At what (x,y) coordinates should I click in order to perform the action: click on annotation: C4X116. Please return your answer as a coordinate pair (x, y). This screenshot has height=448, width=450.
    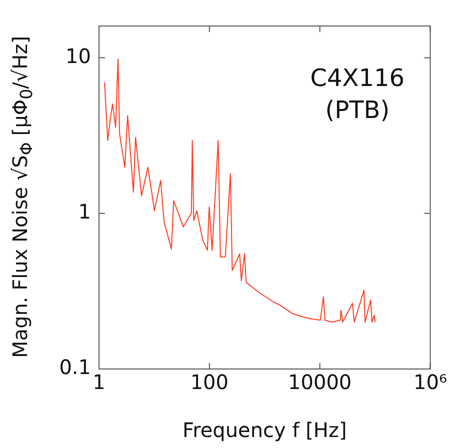
    Looking at the image, I should click on (357, 78).